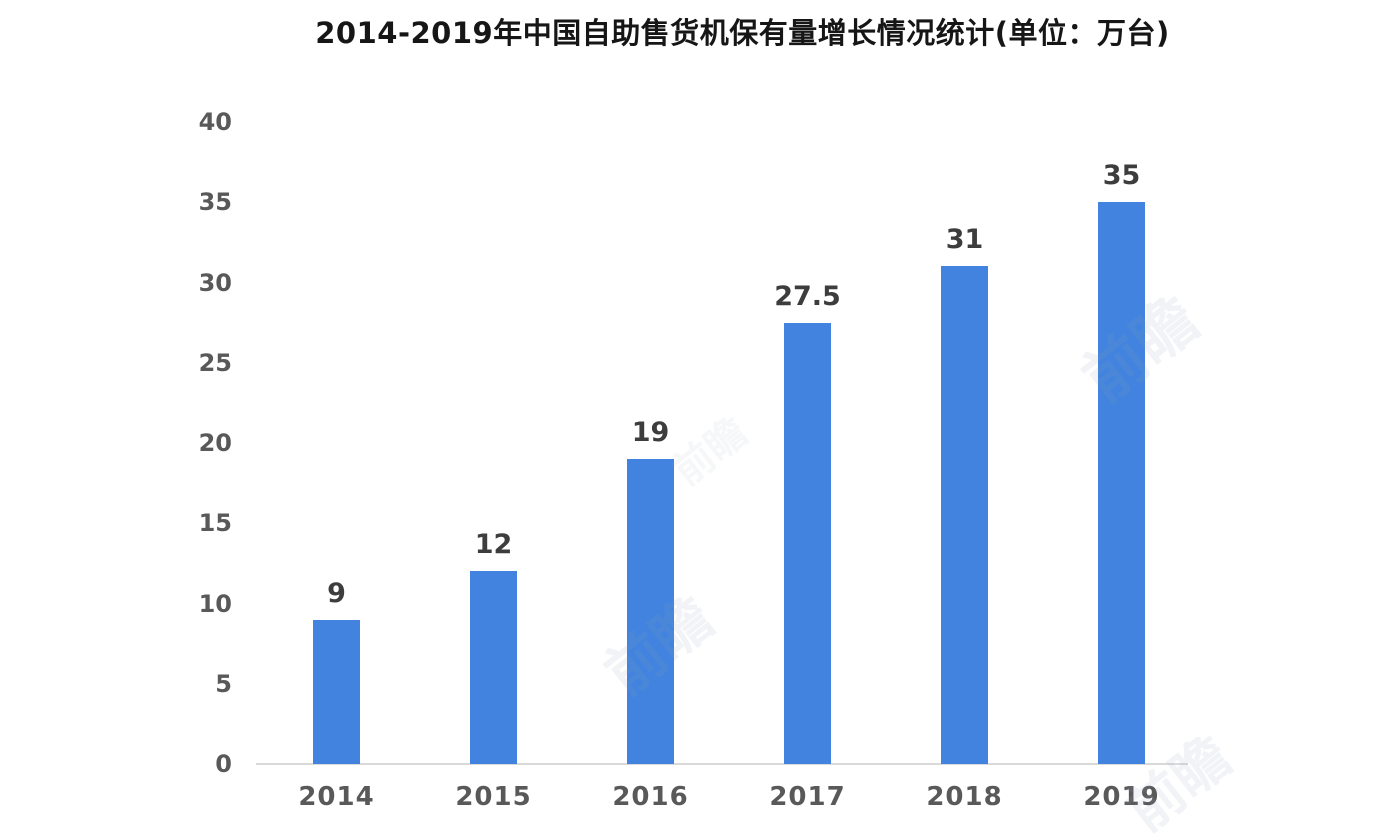 The height and width of the screenshot is (836, 1400). What do you see at coordinates (493, 667) in the screenshot?
I see `bar-2015` at bounding box center [493, 667].